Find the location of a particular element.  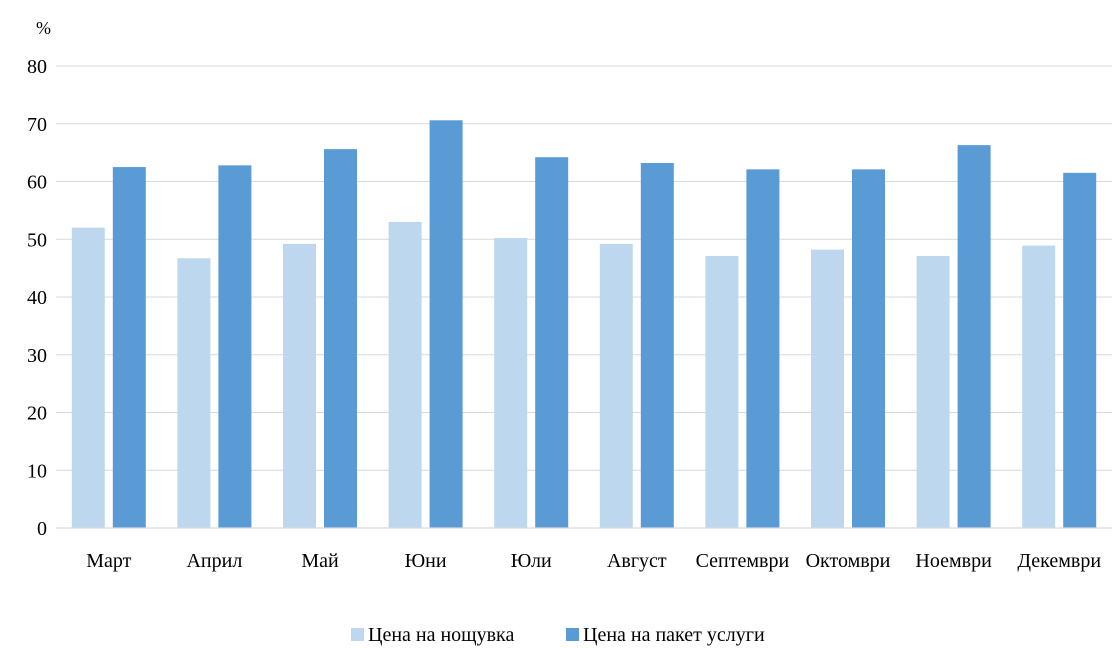

y-tick-label: 0 is located at coordinates (42, 529).